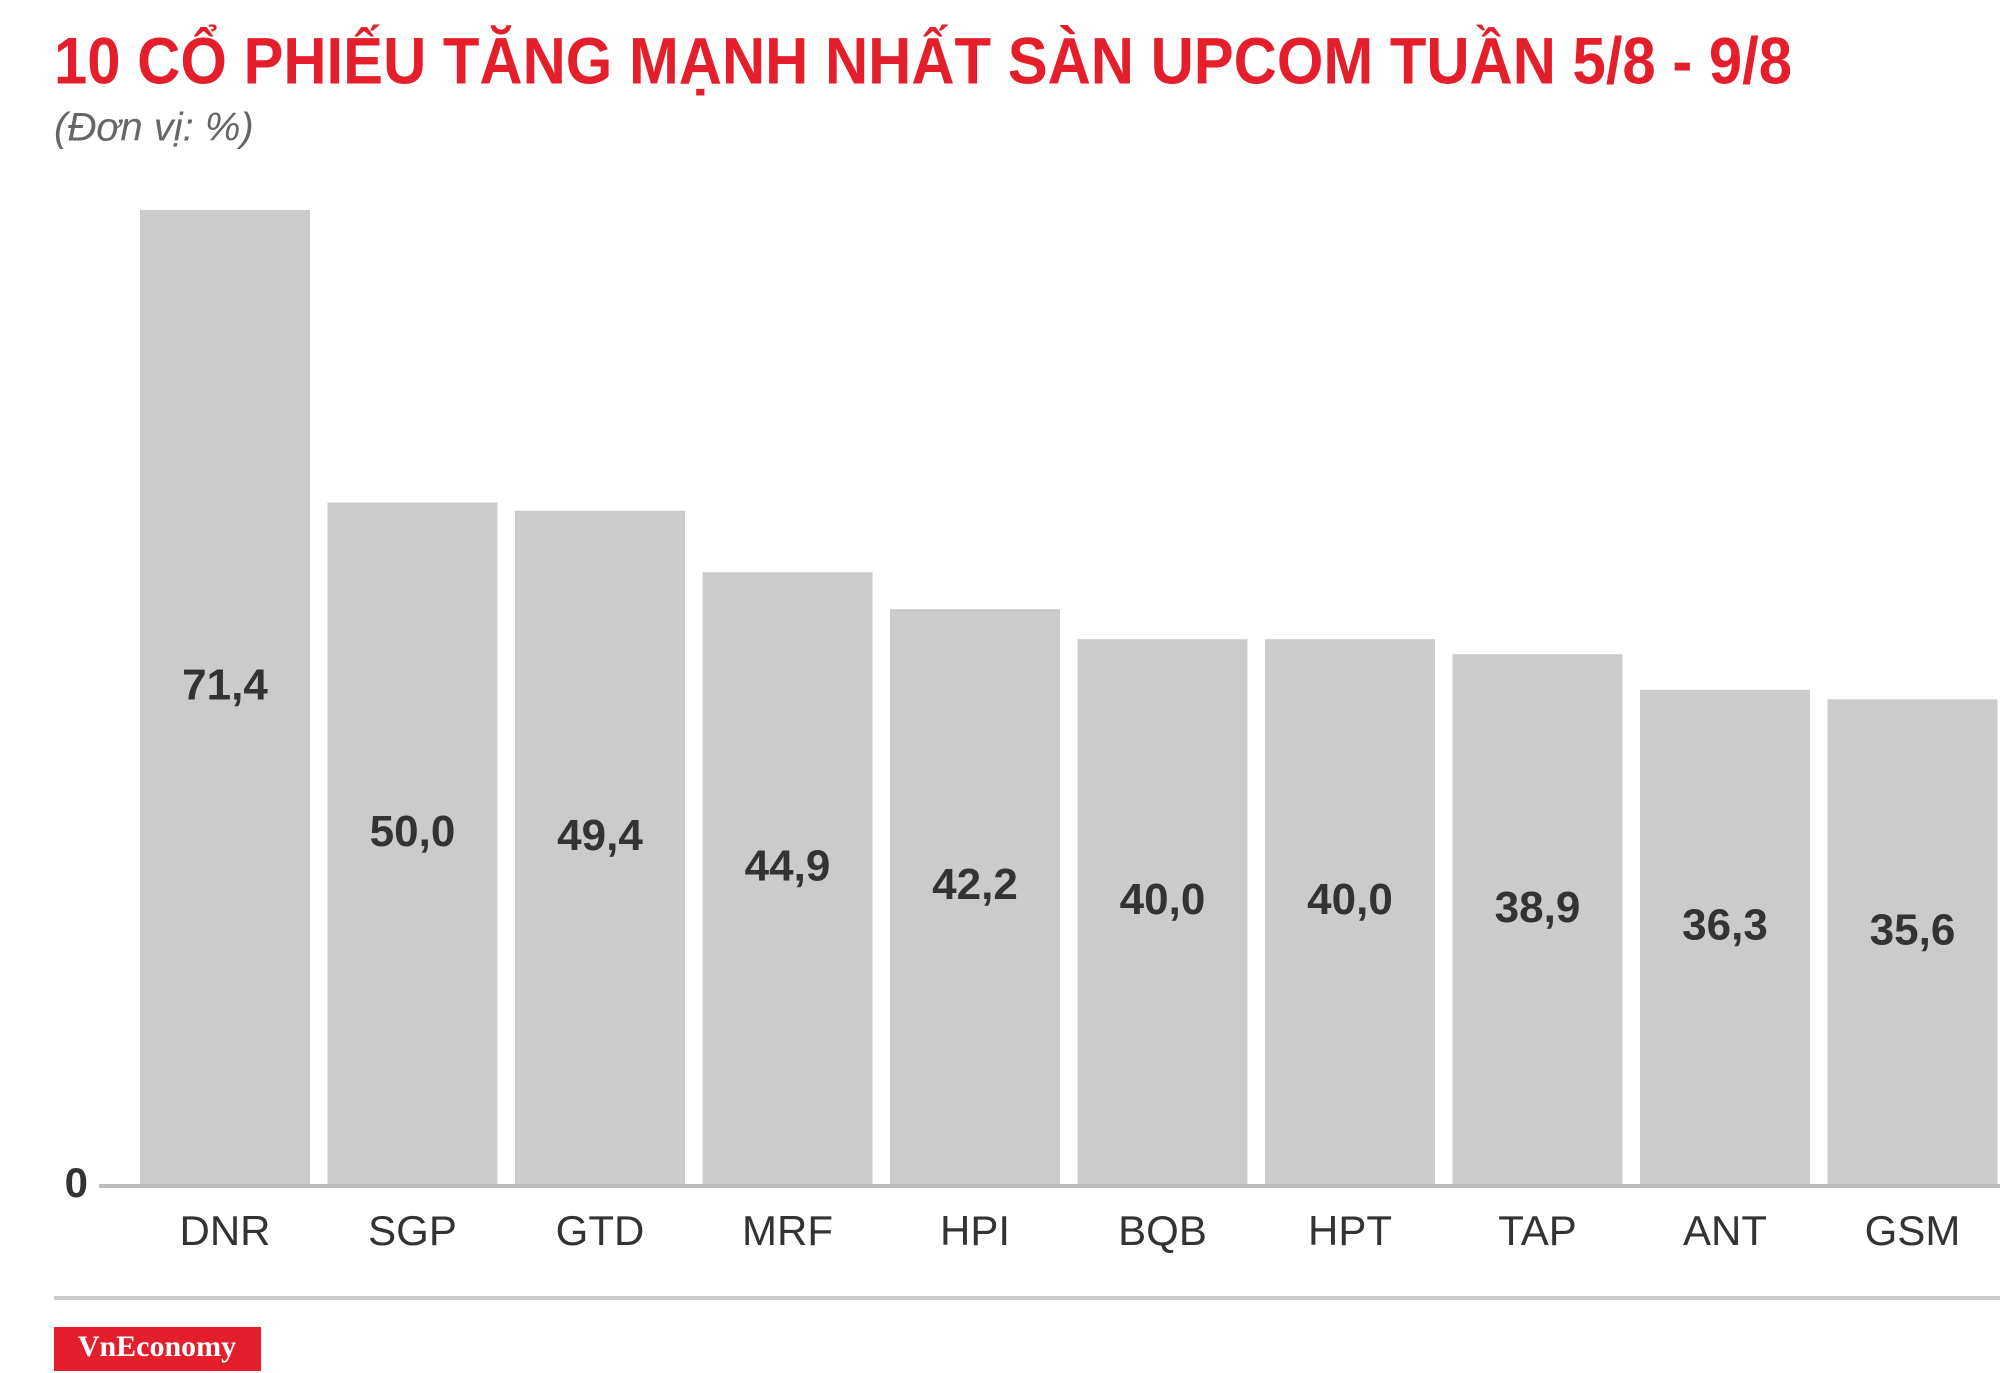 The image size is (2000, 1373). What do you see at coordinates (1537, 1230) in the screenshot?
I see `x-tick-label: TAP` at bounding box center [1537, 1230].